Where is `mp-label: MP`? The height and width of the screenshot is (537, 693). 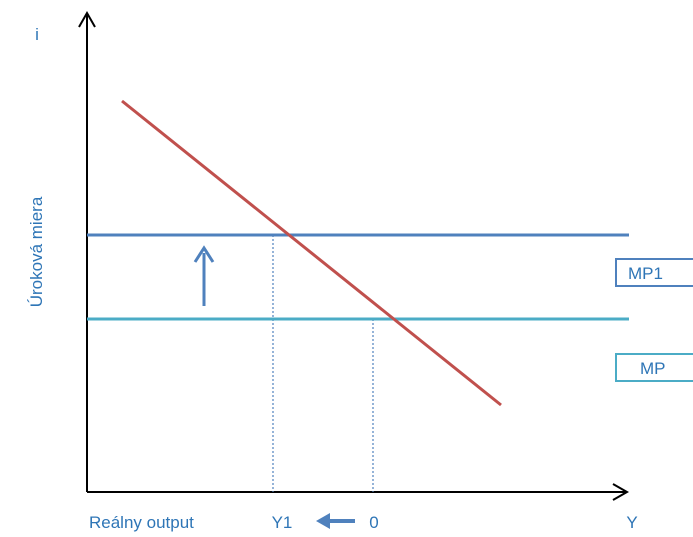
mp-label: MP is located at coordinates (653, 368).